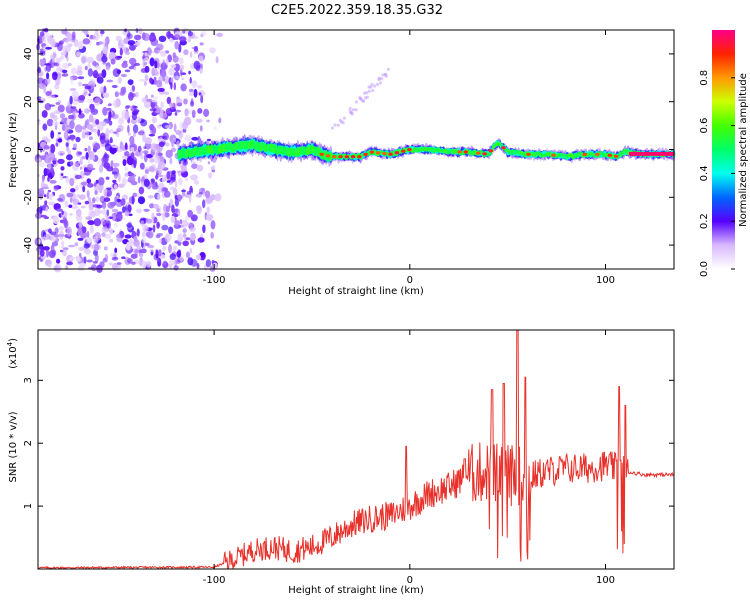 Image resolution: width=750 pixels, height=600 pixels. Describe the element at coordinates (28, 506) in the screenshot. I see `y-tick-label: 1` at that location.